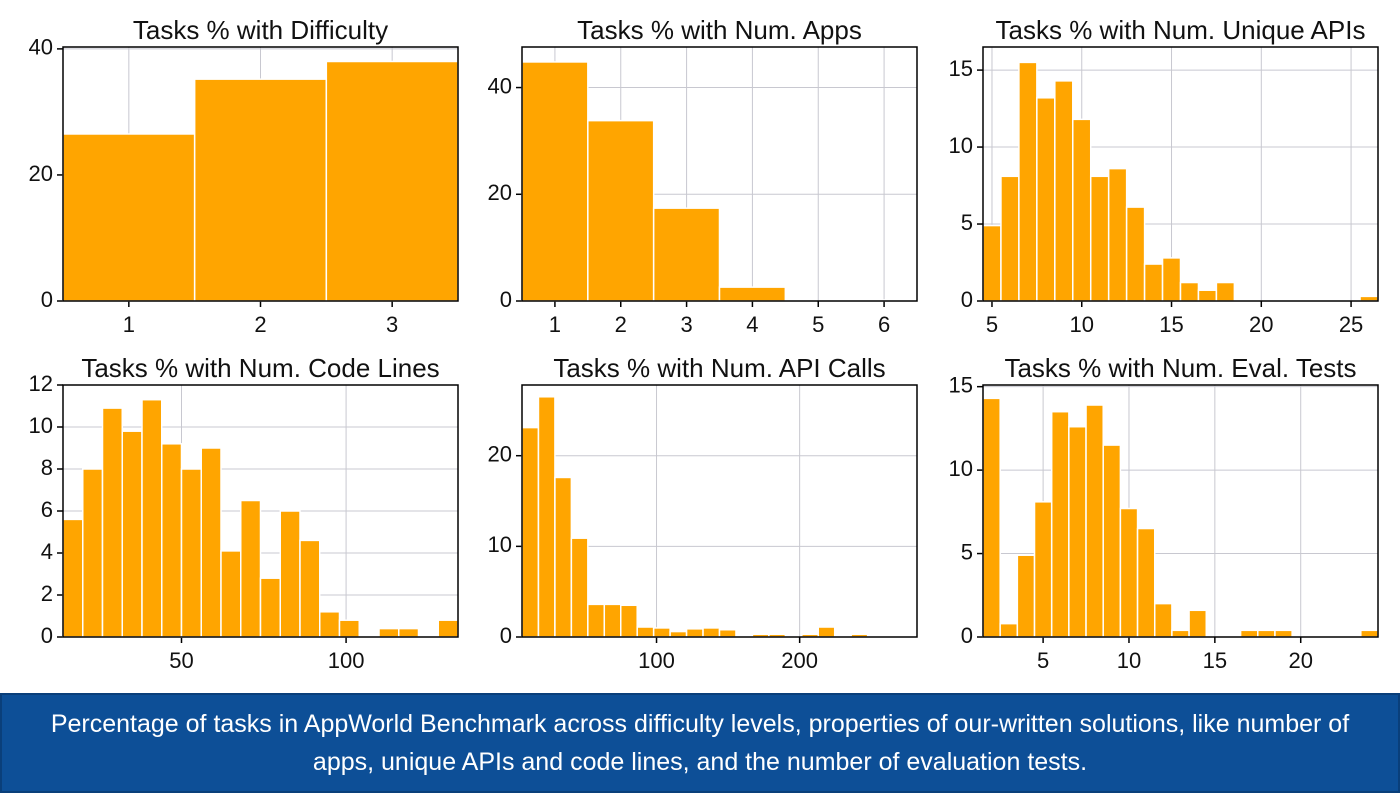 The image size is (1400, 793). I want to click on x-tick-label: 200, so click(799, 660).